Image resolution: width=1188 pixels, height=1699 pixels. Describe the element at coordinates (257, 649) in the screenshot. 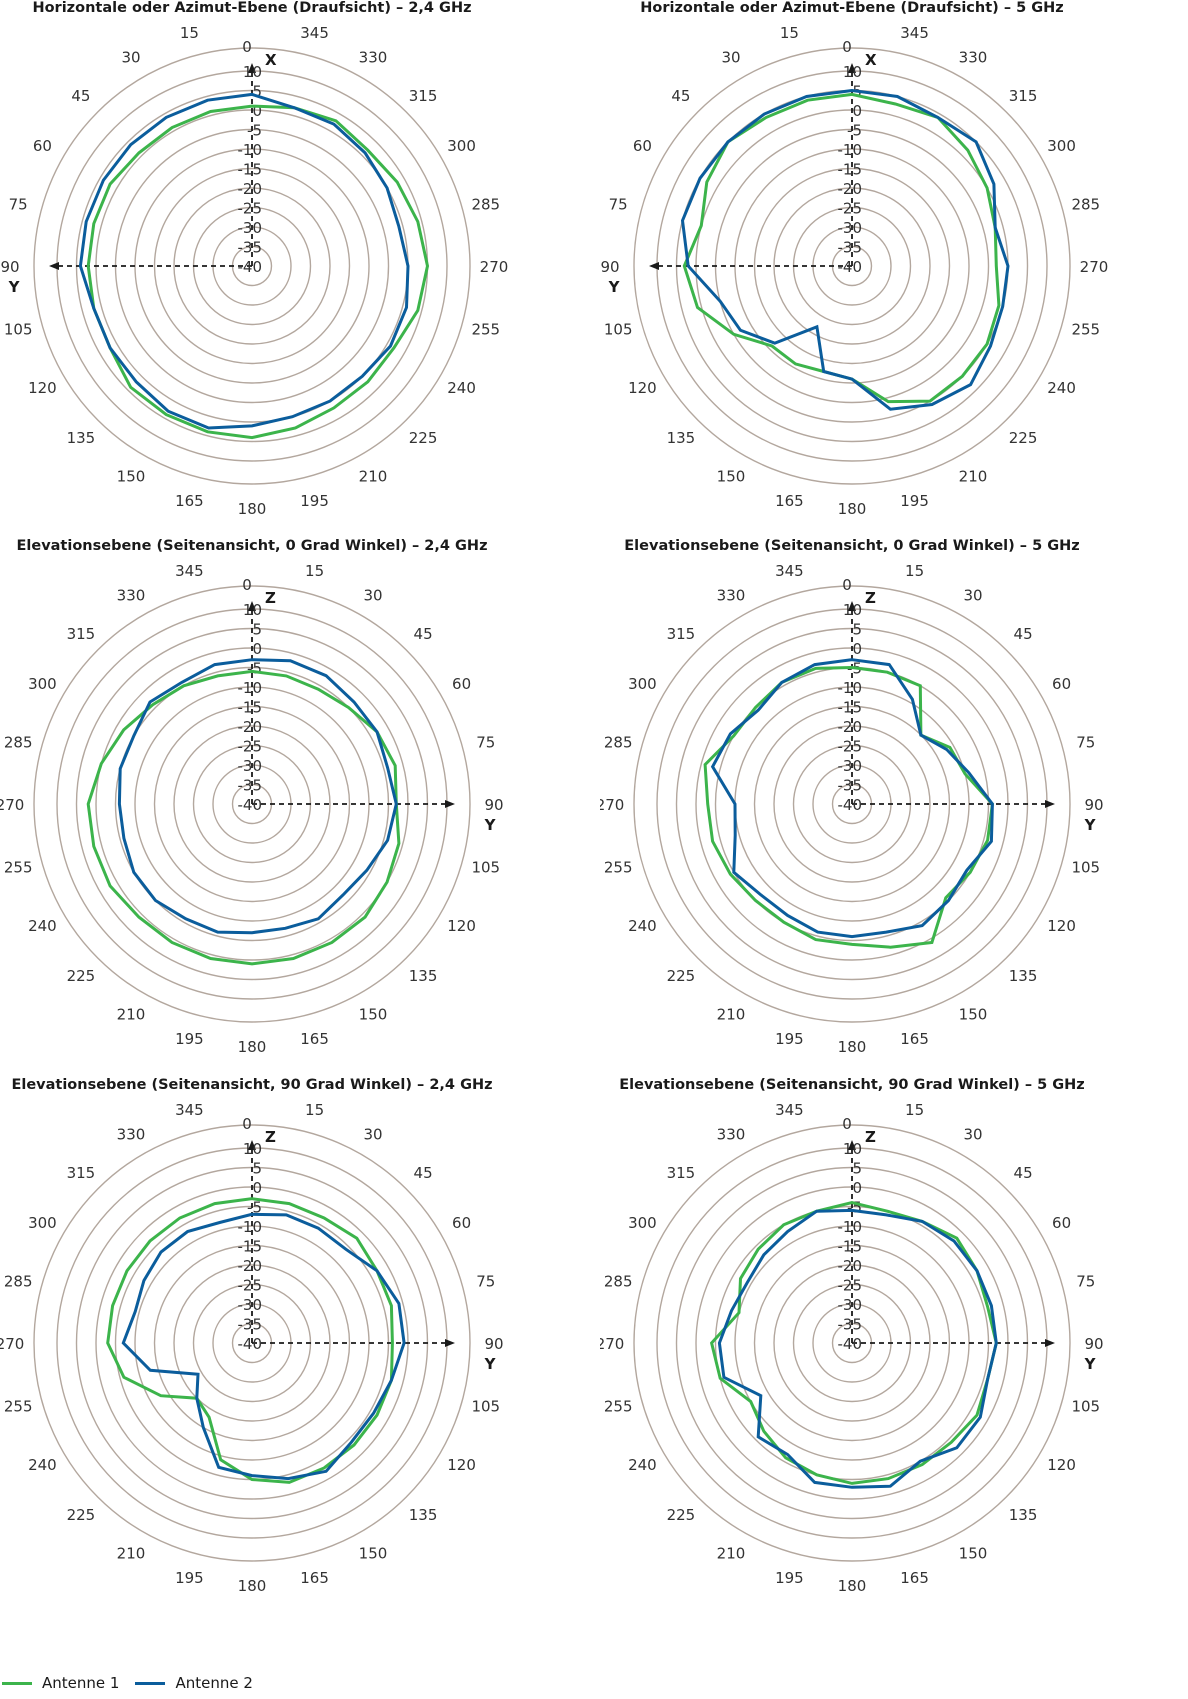

I see `radial-tick-label: 0` at that location.